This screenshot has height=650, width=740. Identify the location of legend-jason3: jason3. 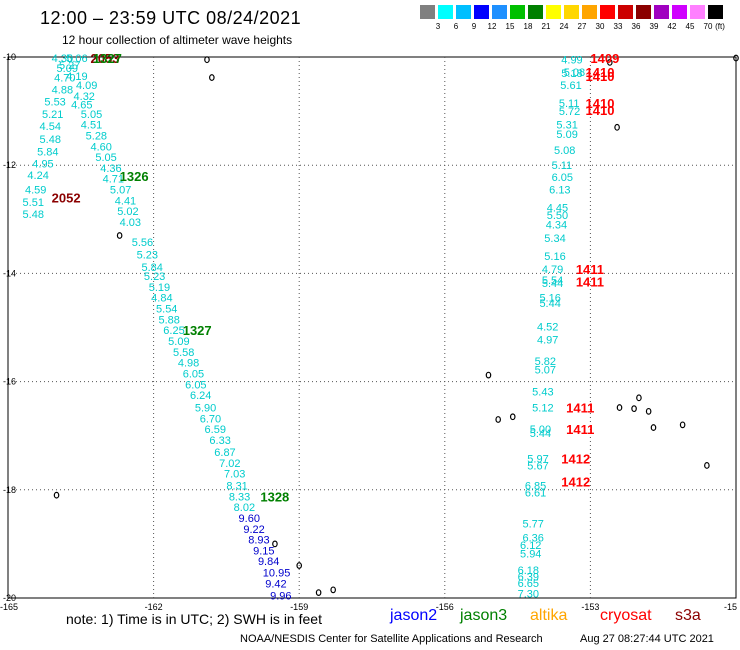
(484, 615).